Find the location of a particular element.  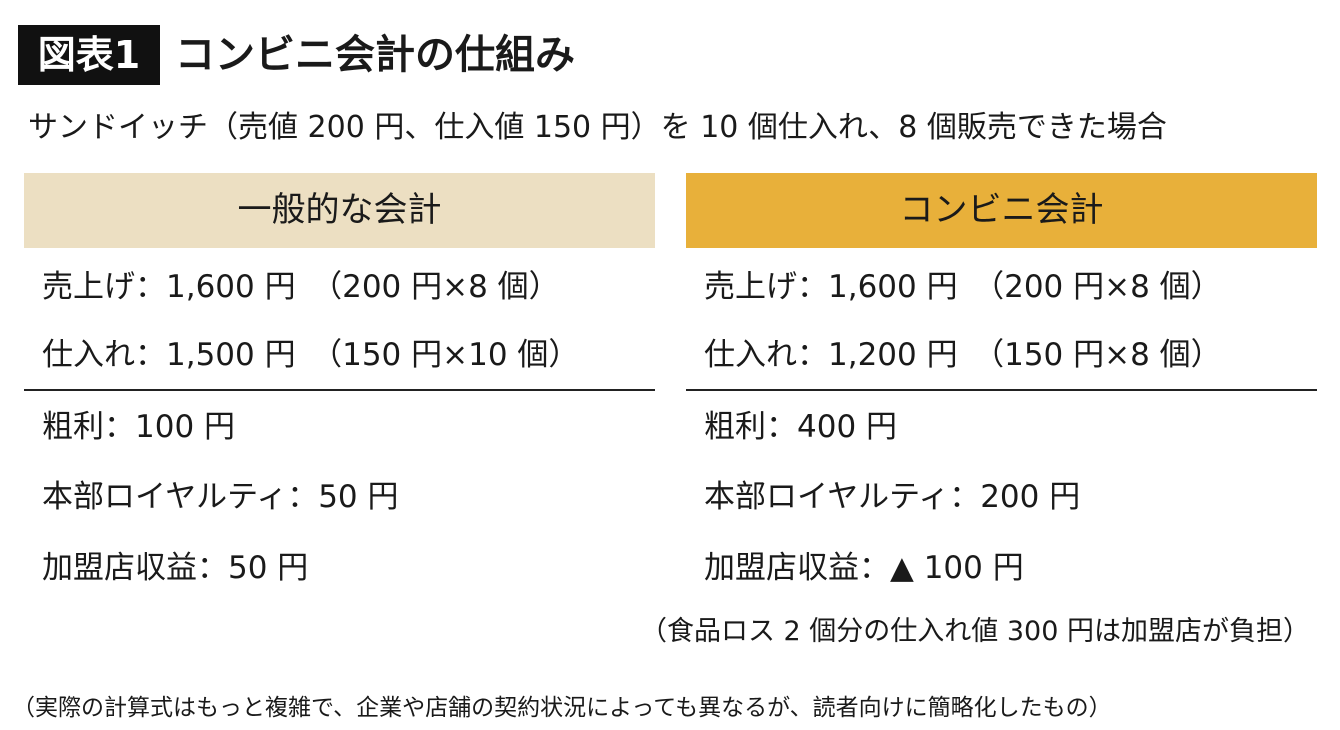

row: 仕入れ：1,500 円 （150 円×10 個） is located at coordinates (311, 355).